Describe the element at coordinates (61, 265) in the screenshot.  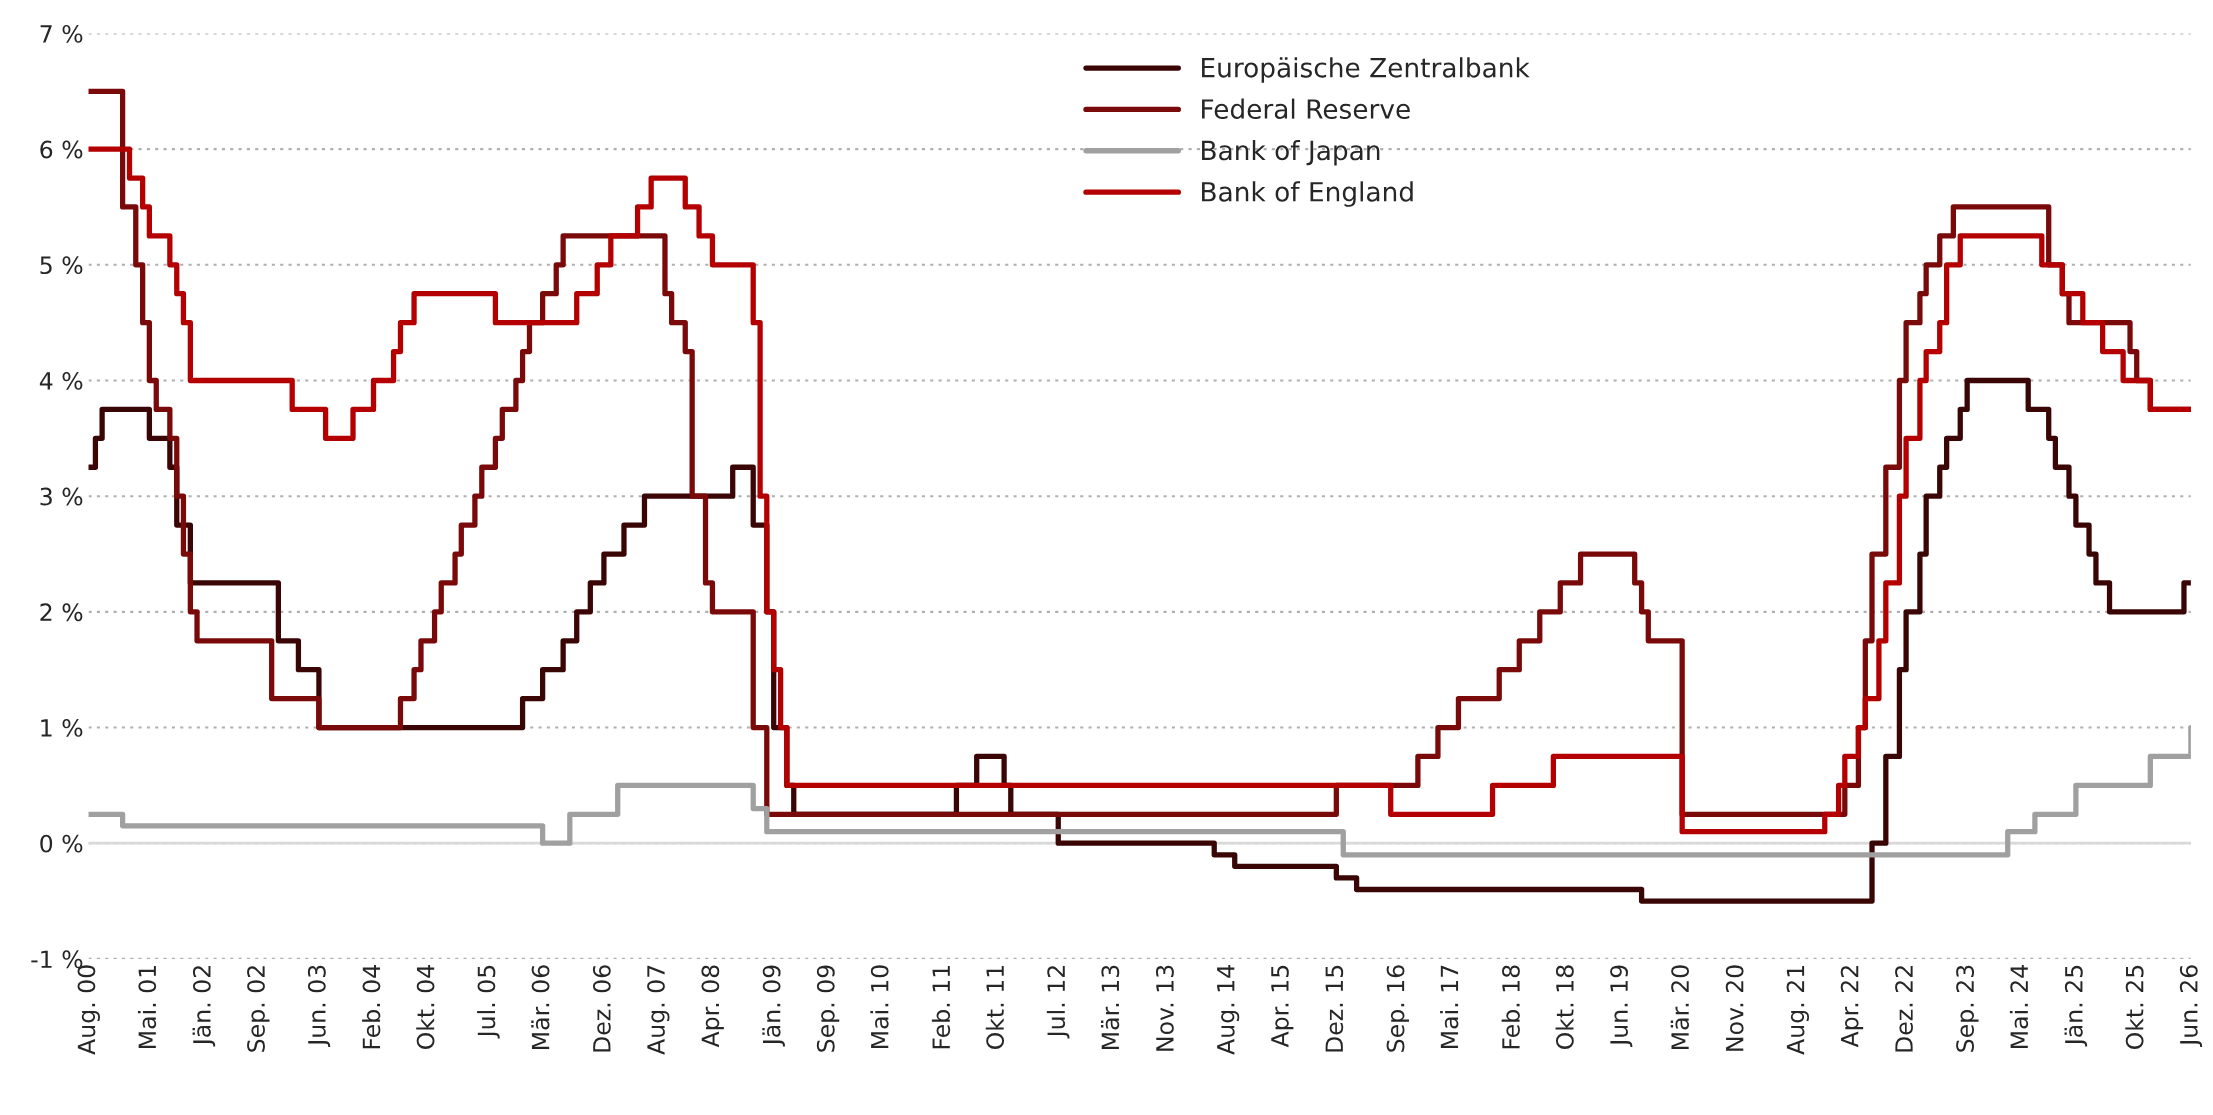
I see `y-tick-label: 5 %` at that location.